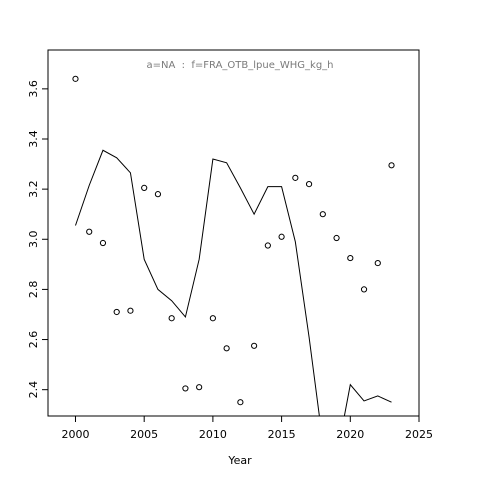 The image size is (480, 480). Describe the element at coordinates (282, 434) in the screenshot. I see `x-tick-label: 2015` at that location.